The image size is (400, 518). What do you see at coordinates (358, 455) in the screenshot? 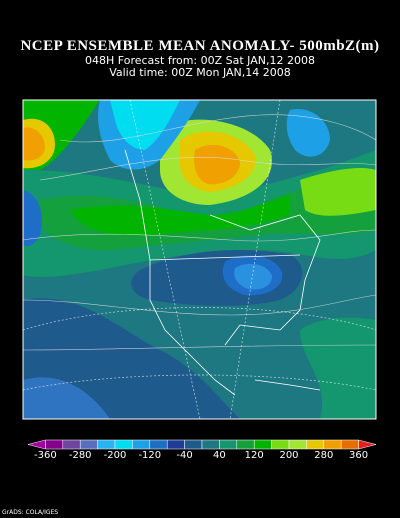
I see `colorbar-label: 360` at bounding box center [358, 455].